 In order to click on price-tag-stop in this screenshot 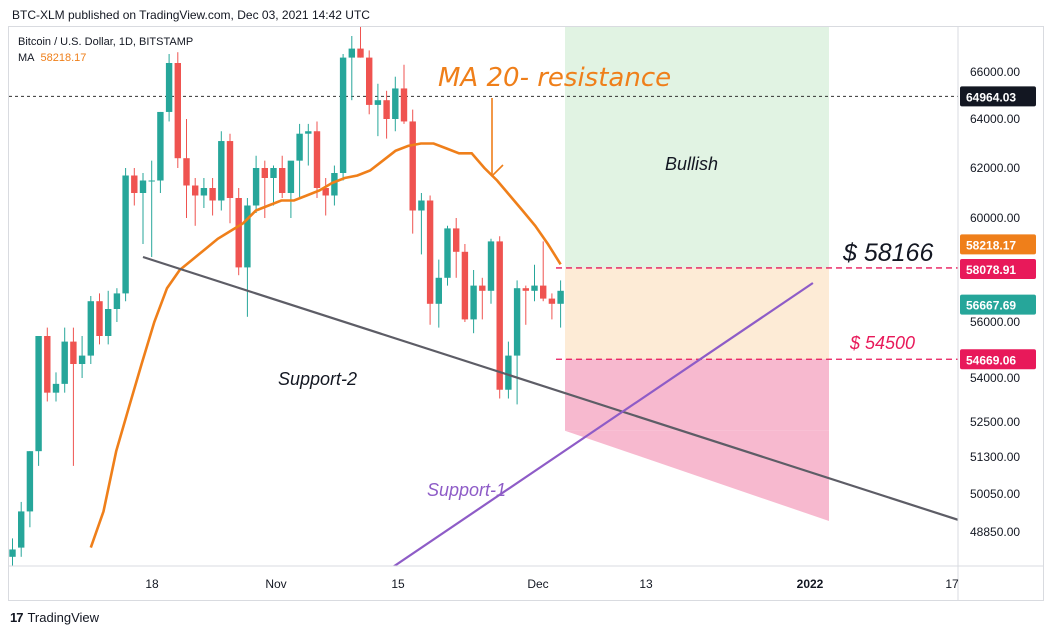, I will do `click(998, 359)`.